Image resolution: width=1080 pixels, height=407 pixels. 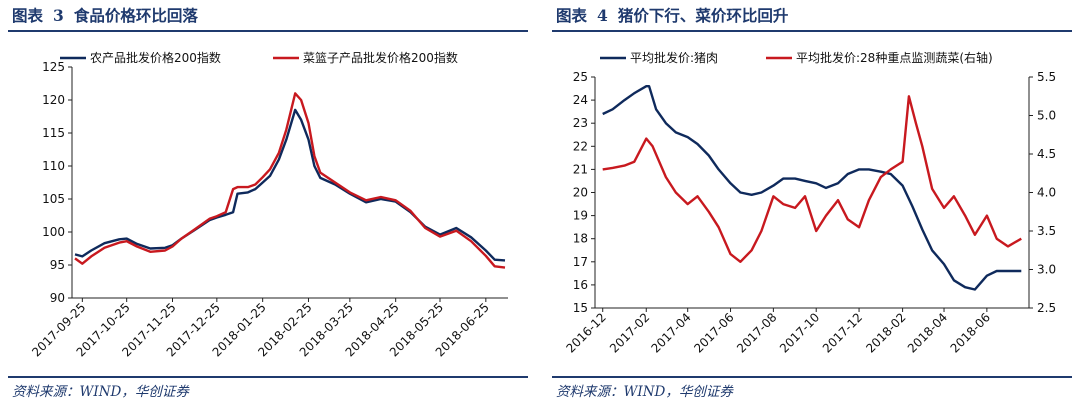 I want to click on y-tick-label: 25, so click(x=580, y=77).